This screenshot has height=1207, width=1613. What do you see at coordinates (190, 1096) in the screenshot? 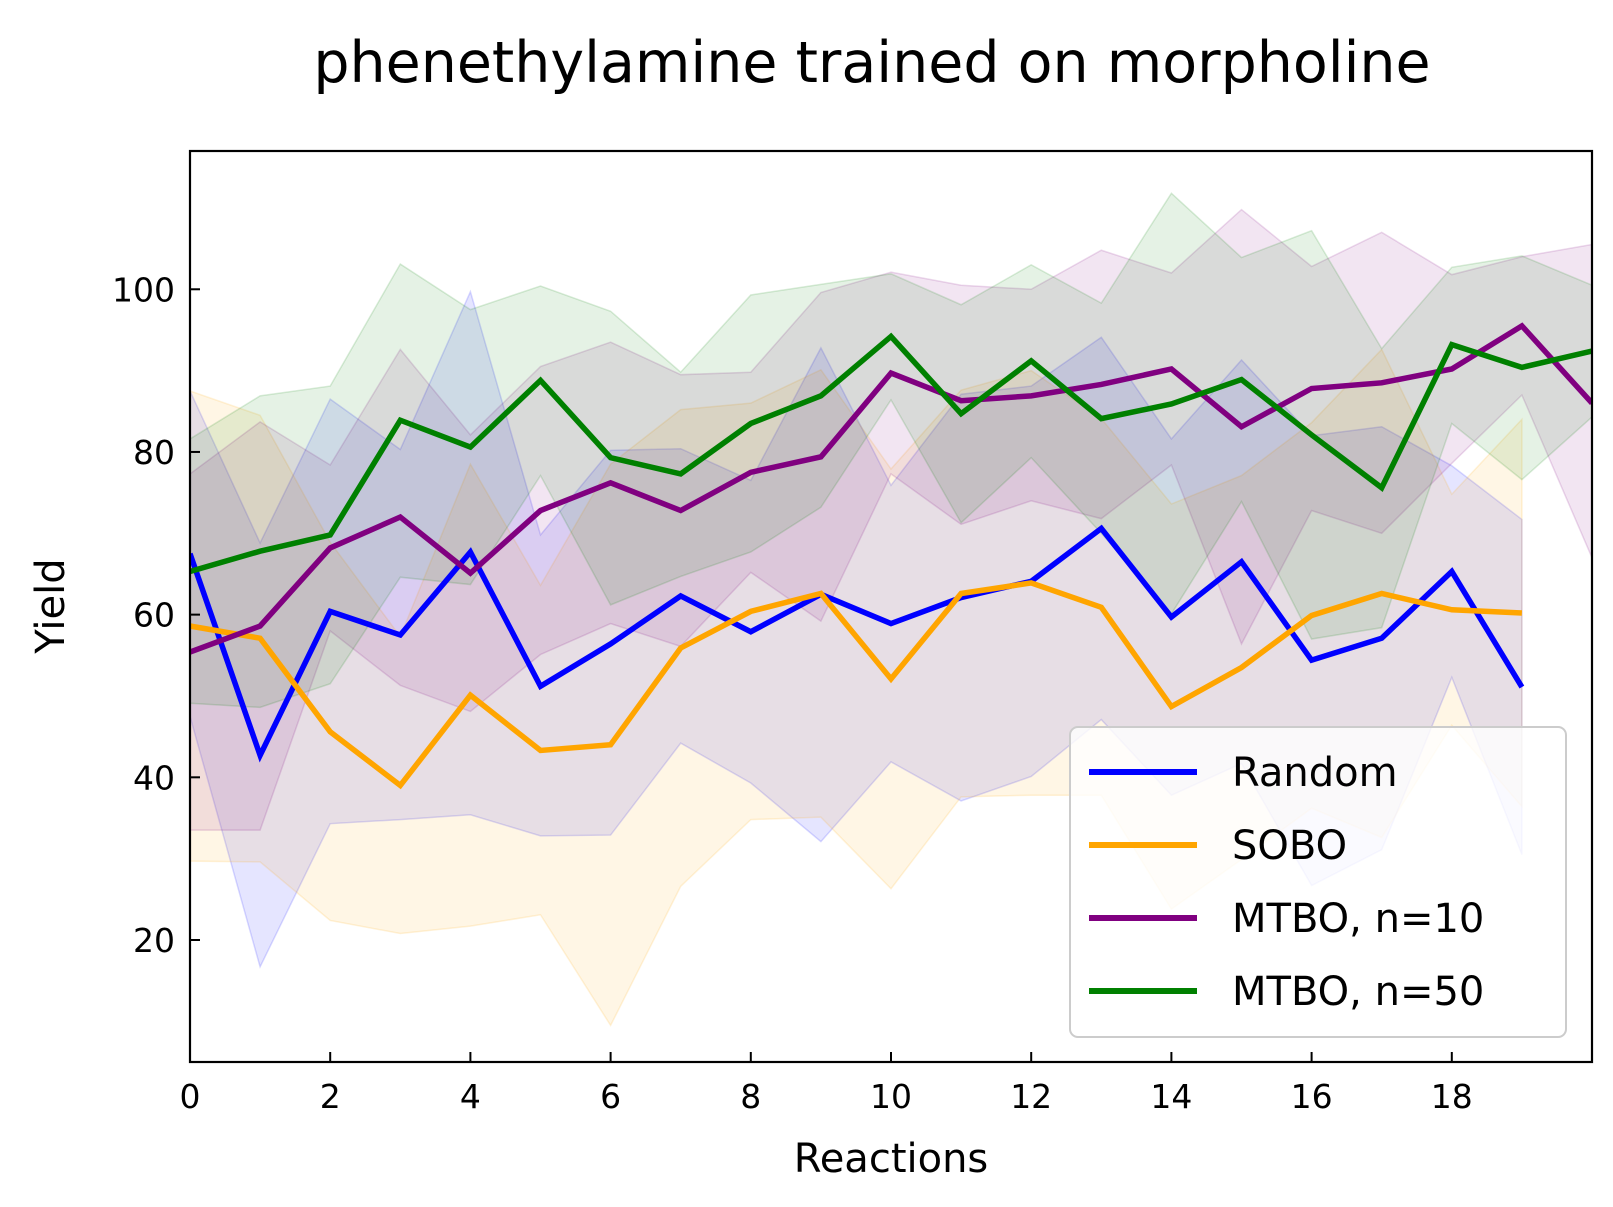
I see `x-tick-label: 0` at bounding box center [190, 1096].